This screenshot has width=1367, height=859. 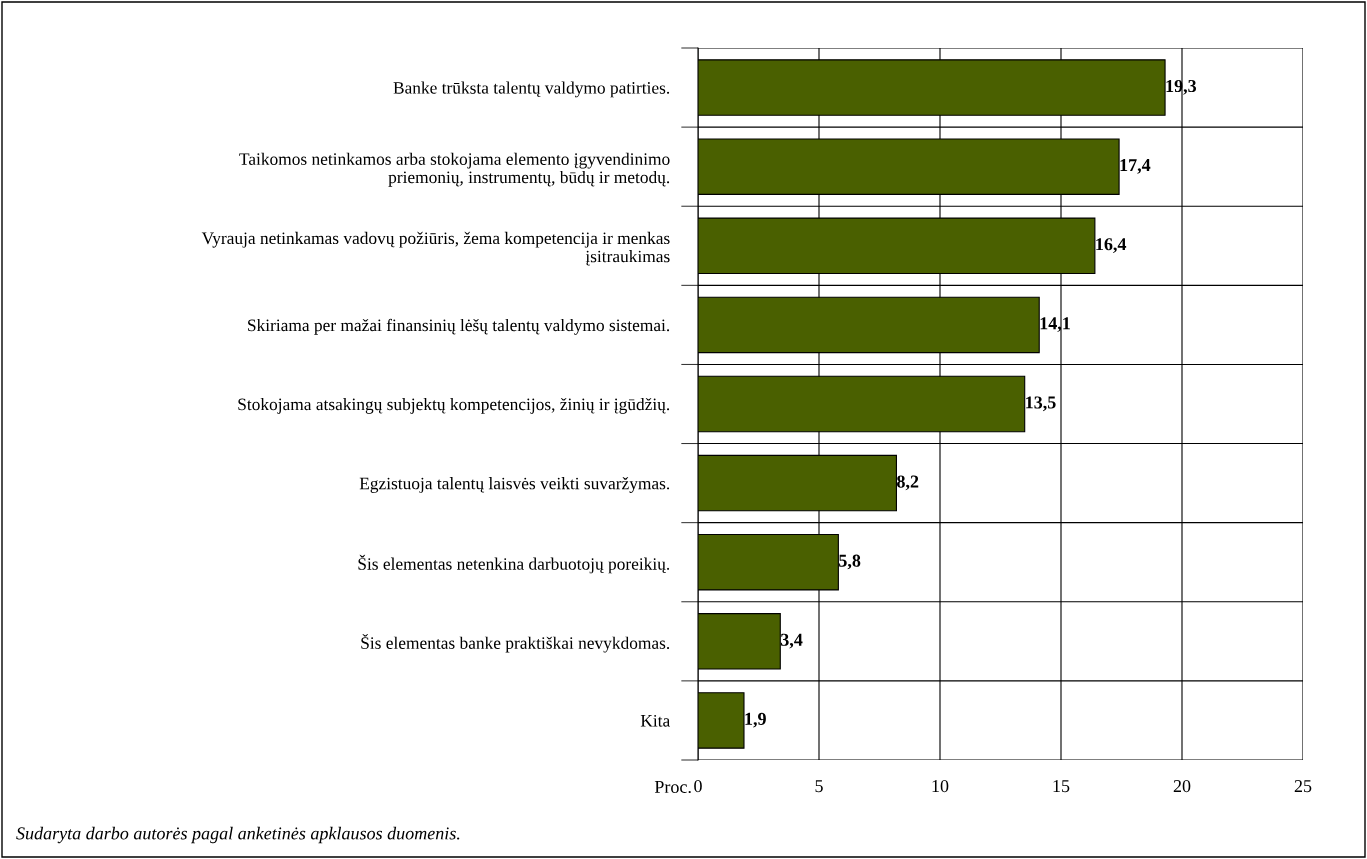 I want to click on x-tick-label: 25, so click(x=1303, y=786).